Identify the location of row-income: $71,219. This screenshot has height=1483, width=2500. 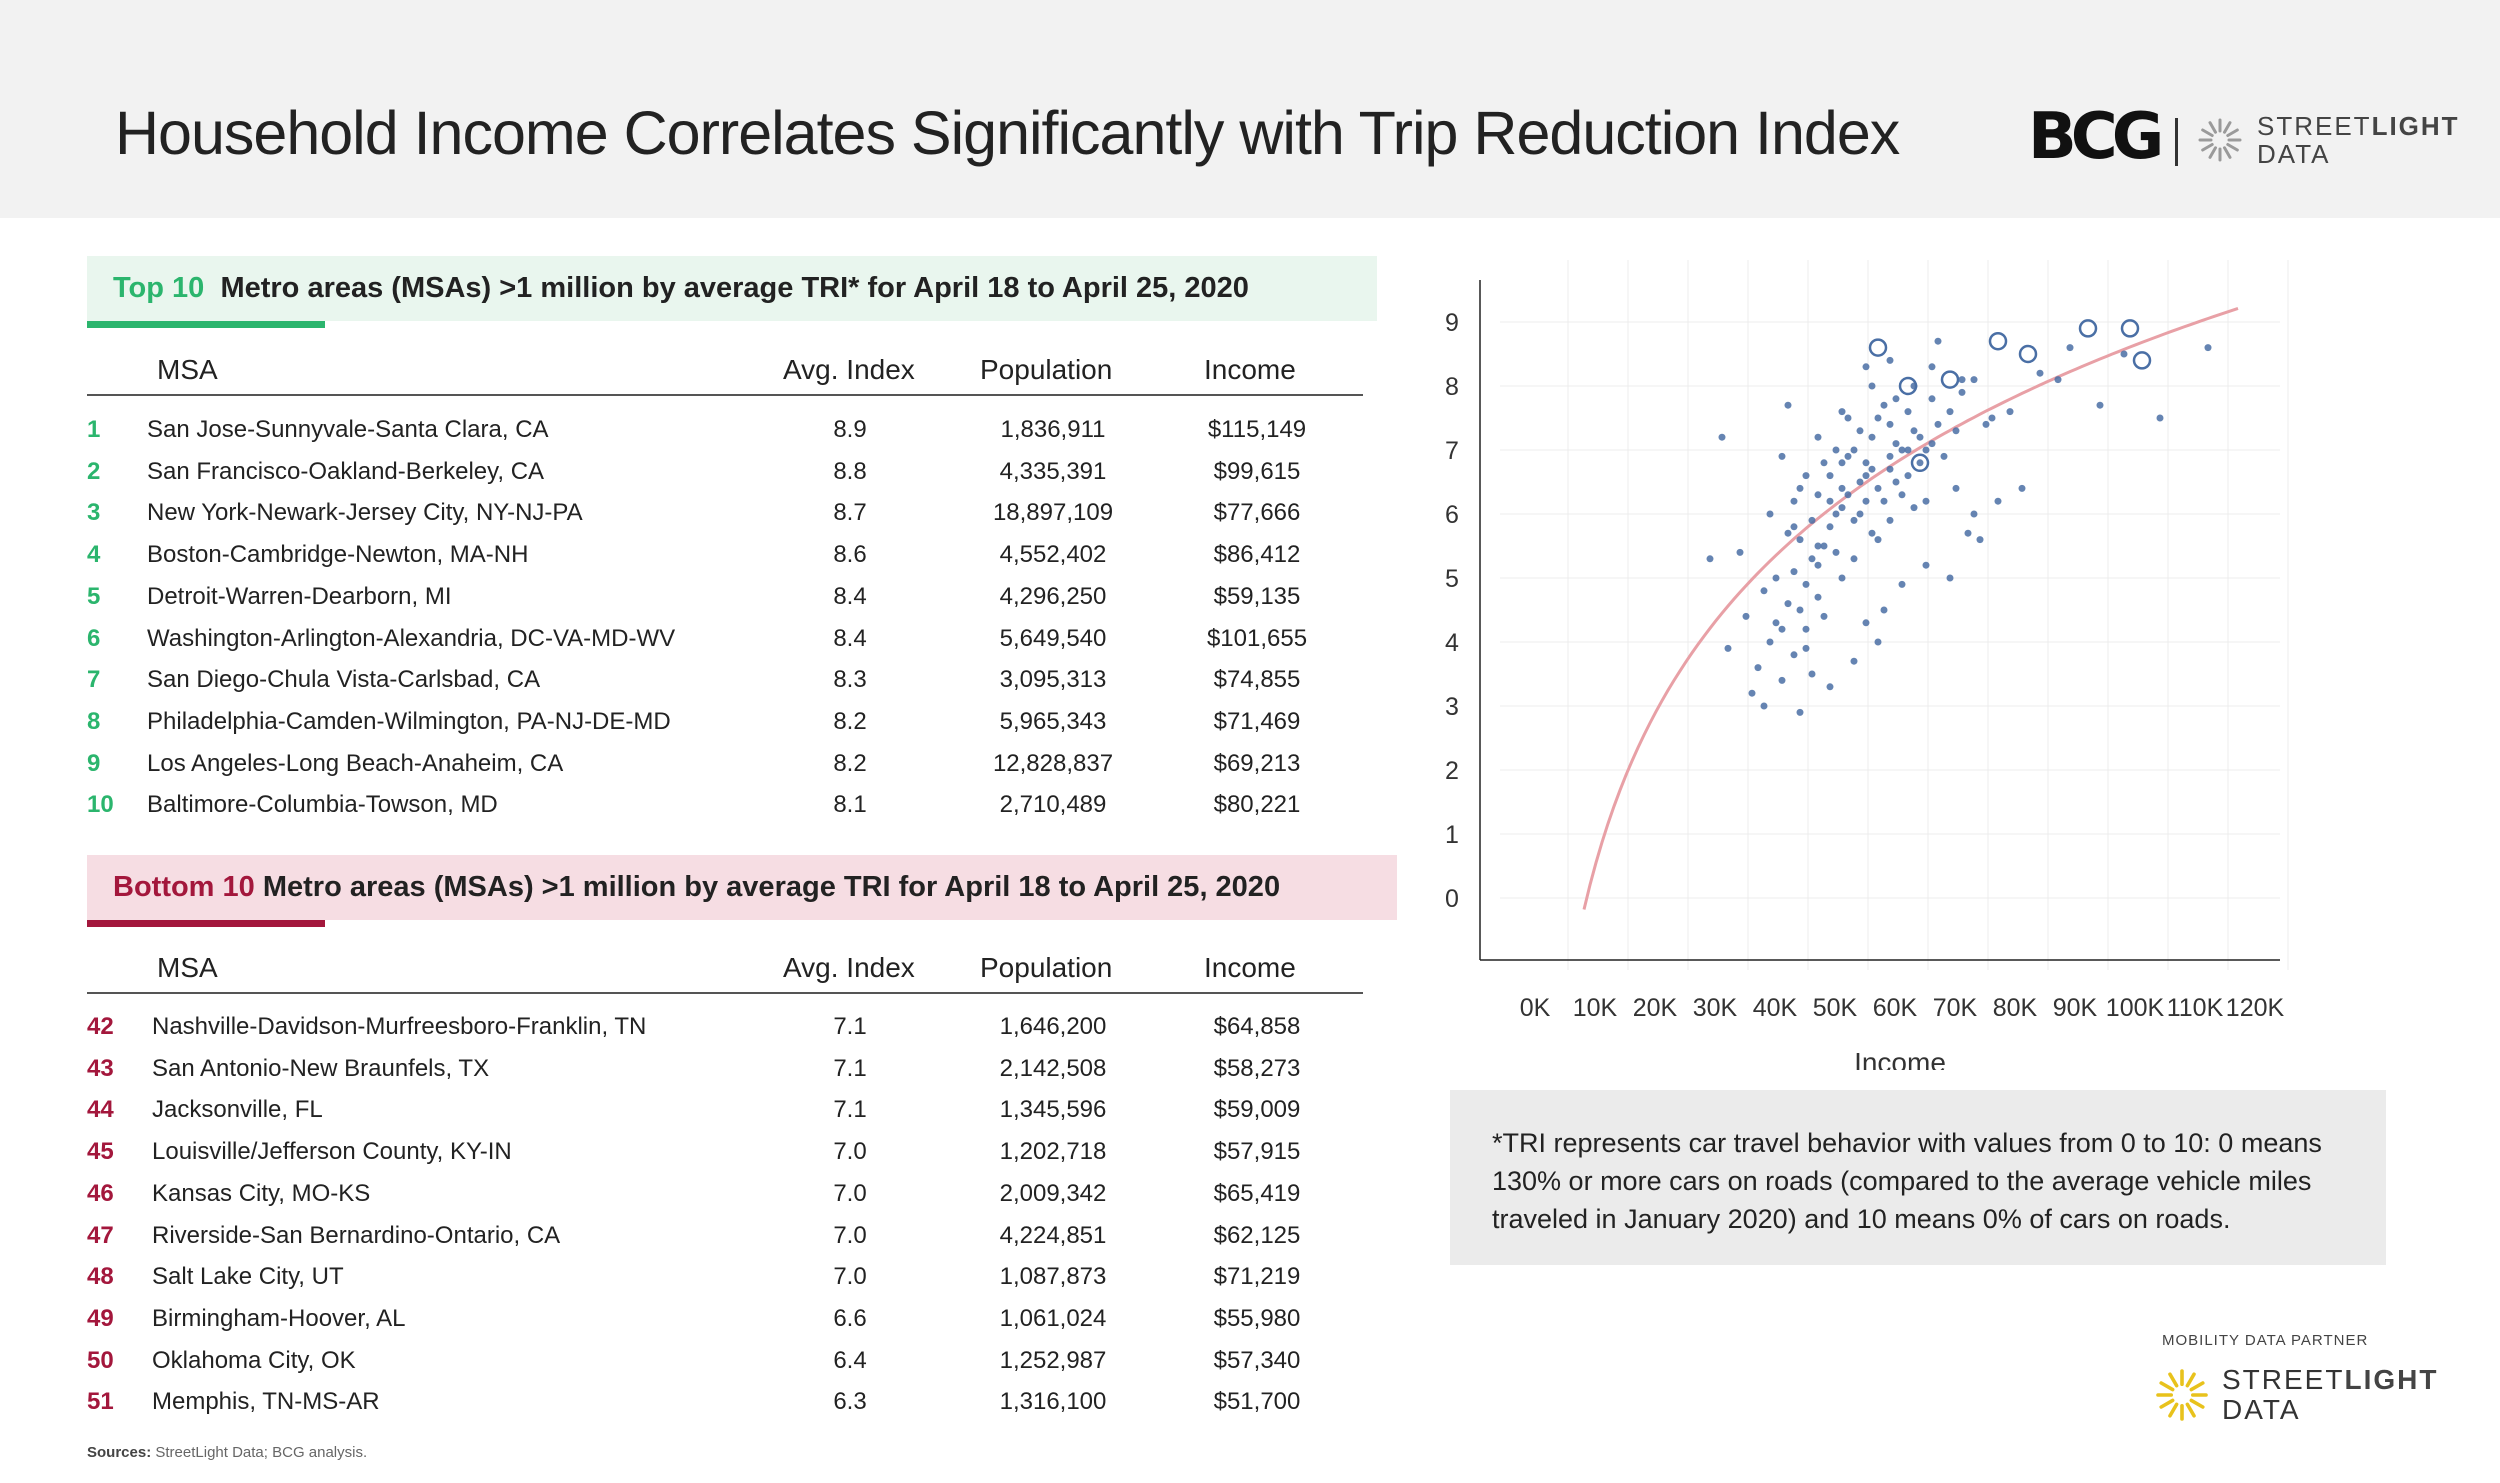
(1257, 1277).